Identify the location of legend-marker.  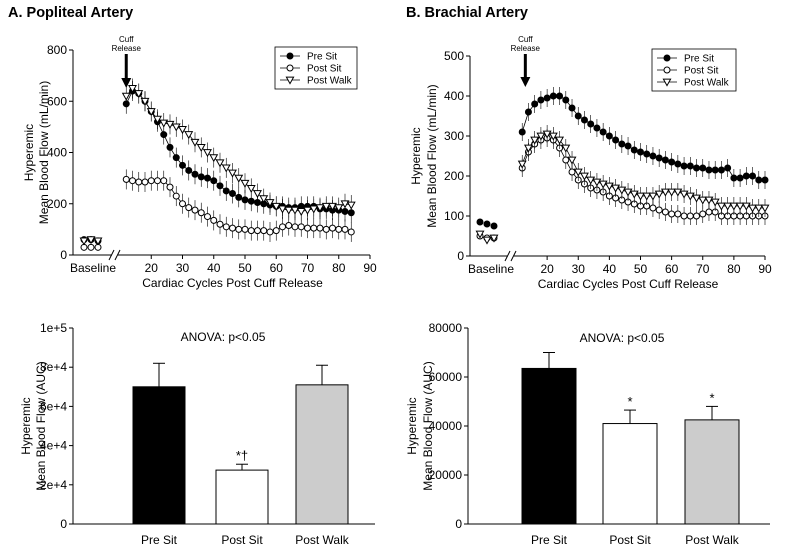
(290, 68).